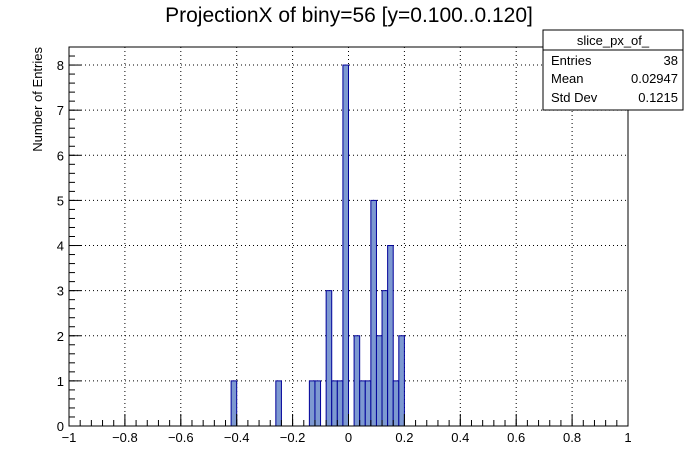 This screenshot has height=474, width=698. What do you see at coordinates (69, 437) in the screenshot?
I see `x-tick-label: −1` at bounding box center [69, 437].